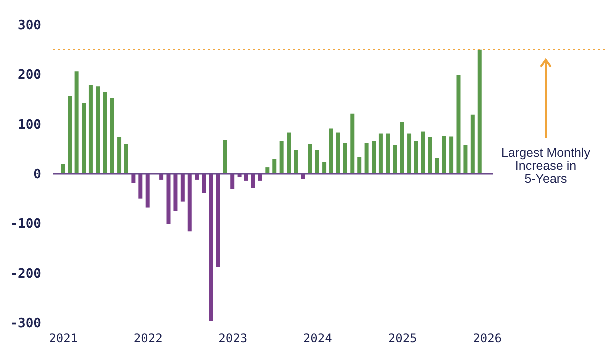  What do you see at coordinates (26, 224) in the screenshot?
I see `y-tick-label: -100` at bounding box center [26, 224].